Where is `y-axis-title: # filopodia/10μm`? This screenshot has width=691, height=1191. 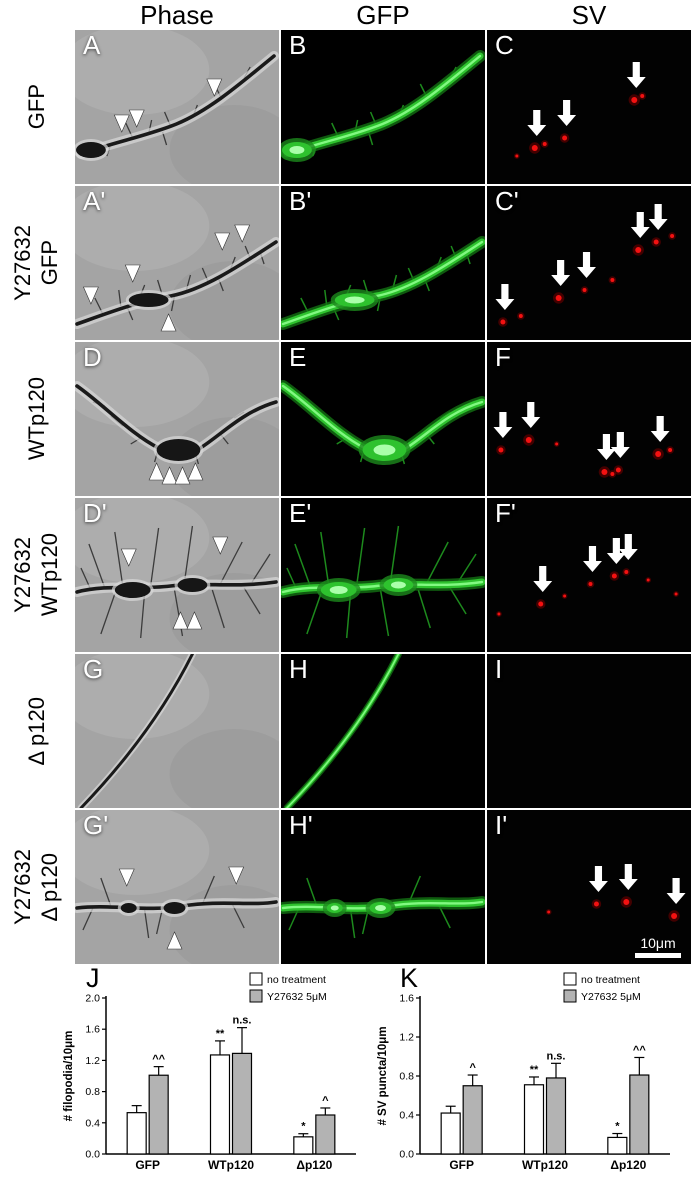
y-axis-title: # filopodia/10μm is located at coordinates (69, 1076).